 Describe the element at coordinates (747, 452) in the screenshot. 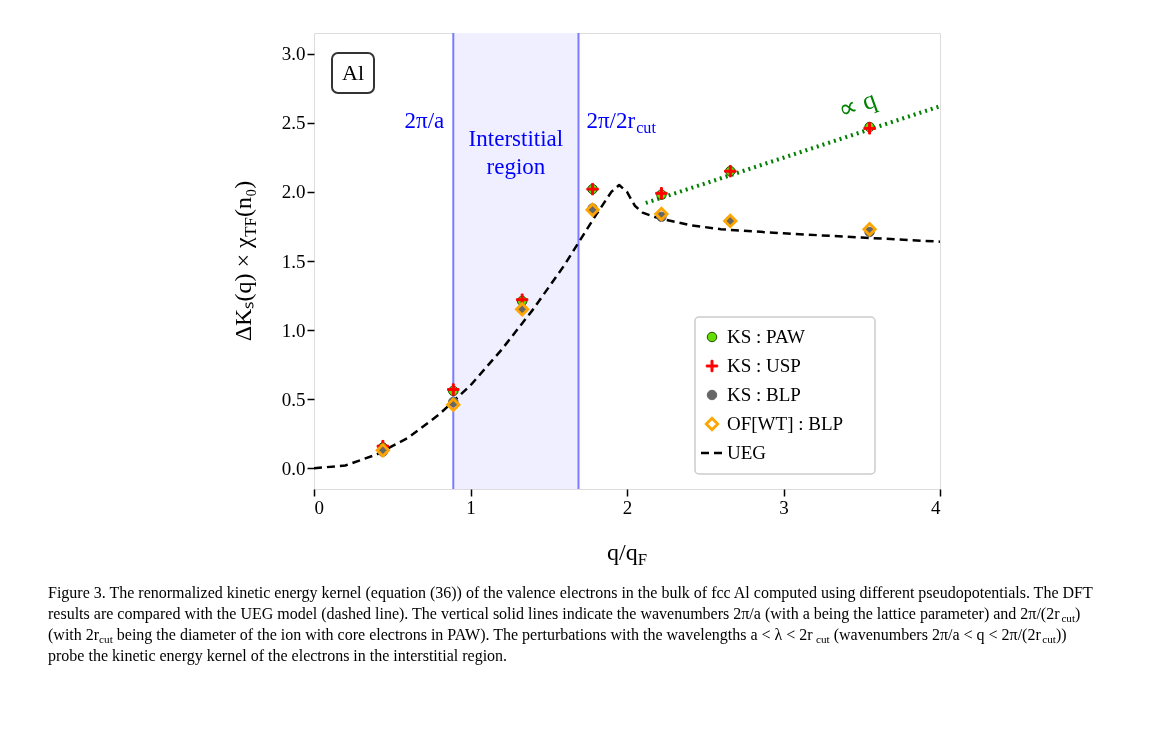

I see `legend-label: UEG` at that location.